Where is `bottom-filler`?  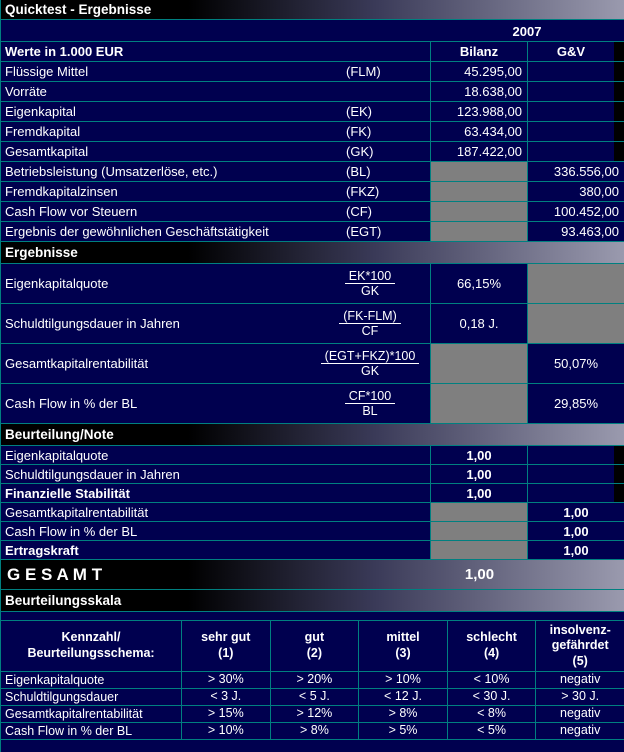 bottom-filler is located at coordinates (312, 746).